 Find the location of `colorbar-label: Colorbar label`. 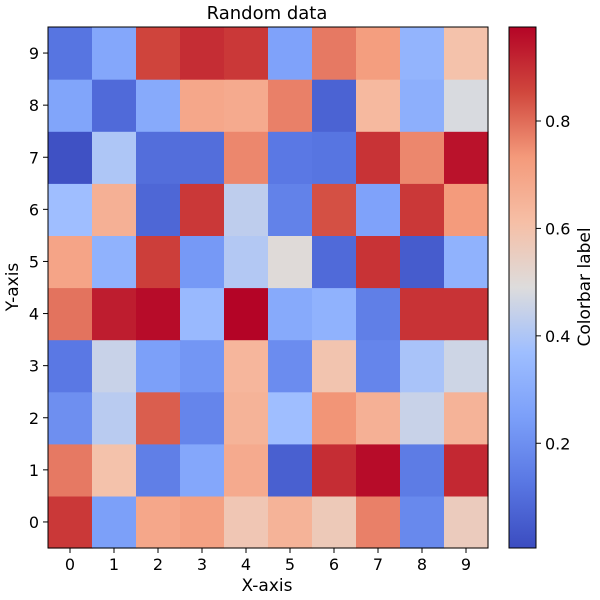

colorbar-label: Colorbar label is located at coordinates (585, 286).